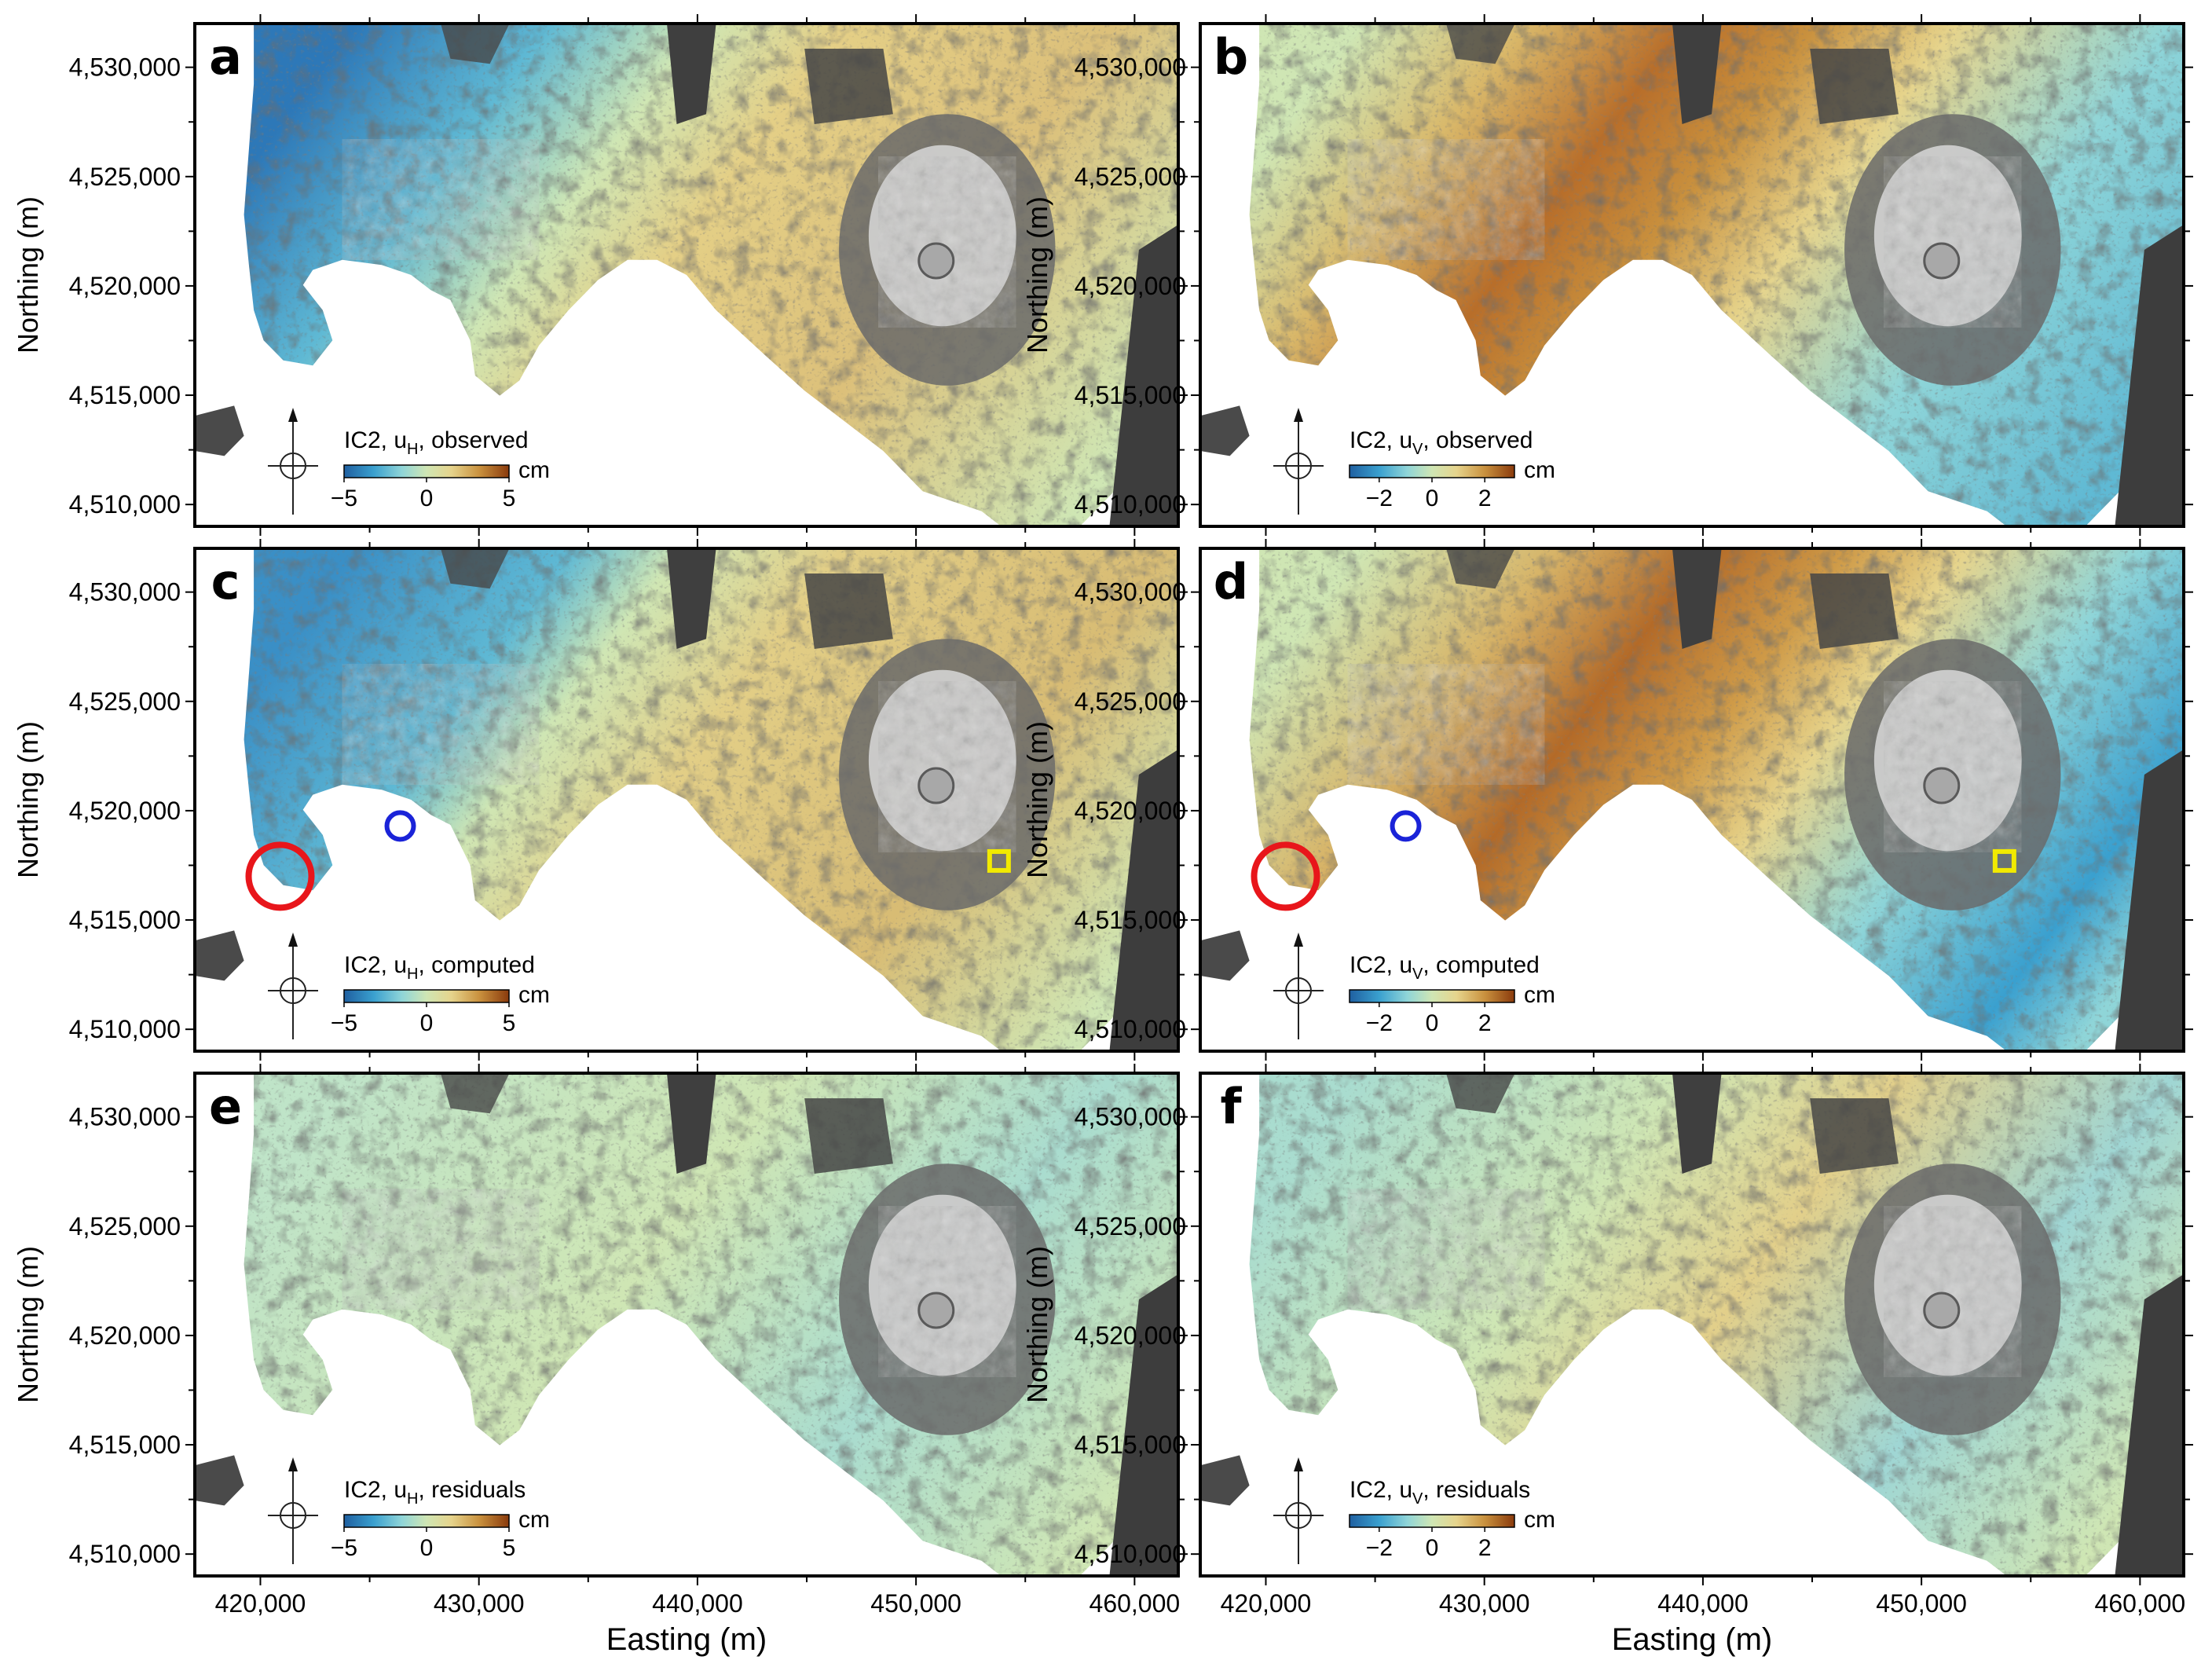  Describe the element at coordinates (697, 1603) in the screenshot. I see `x-tick-label: 440,000` at that location.